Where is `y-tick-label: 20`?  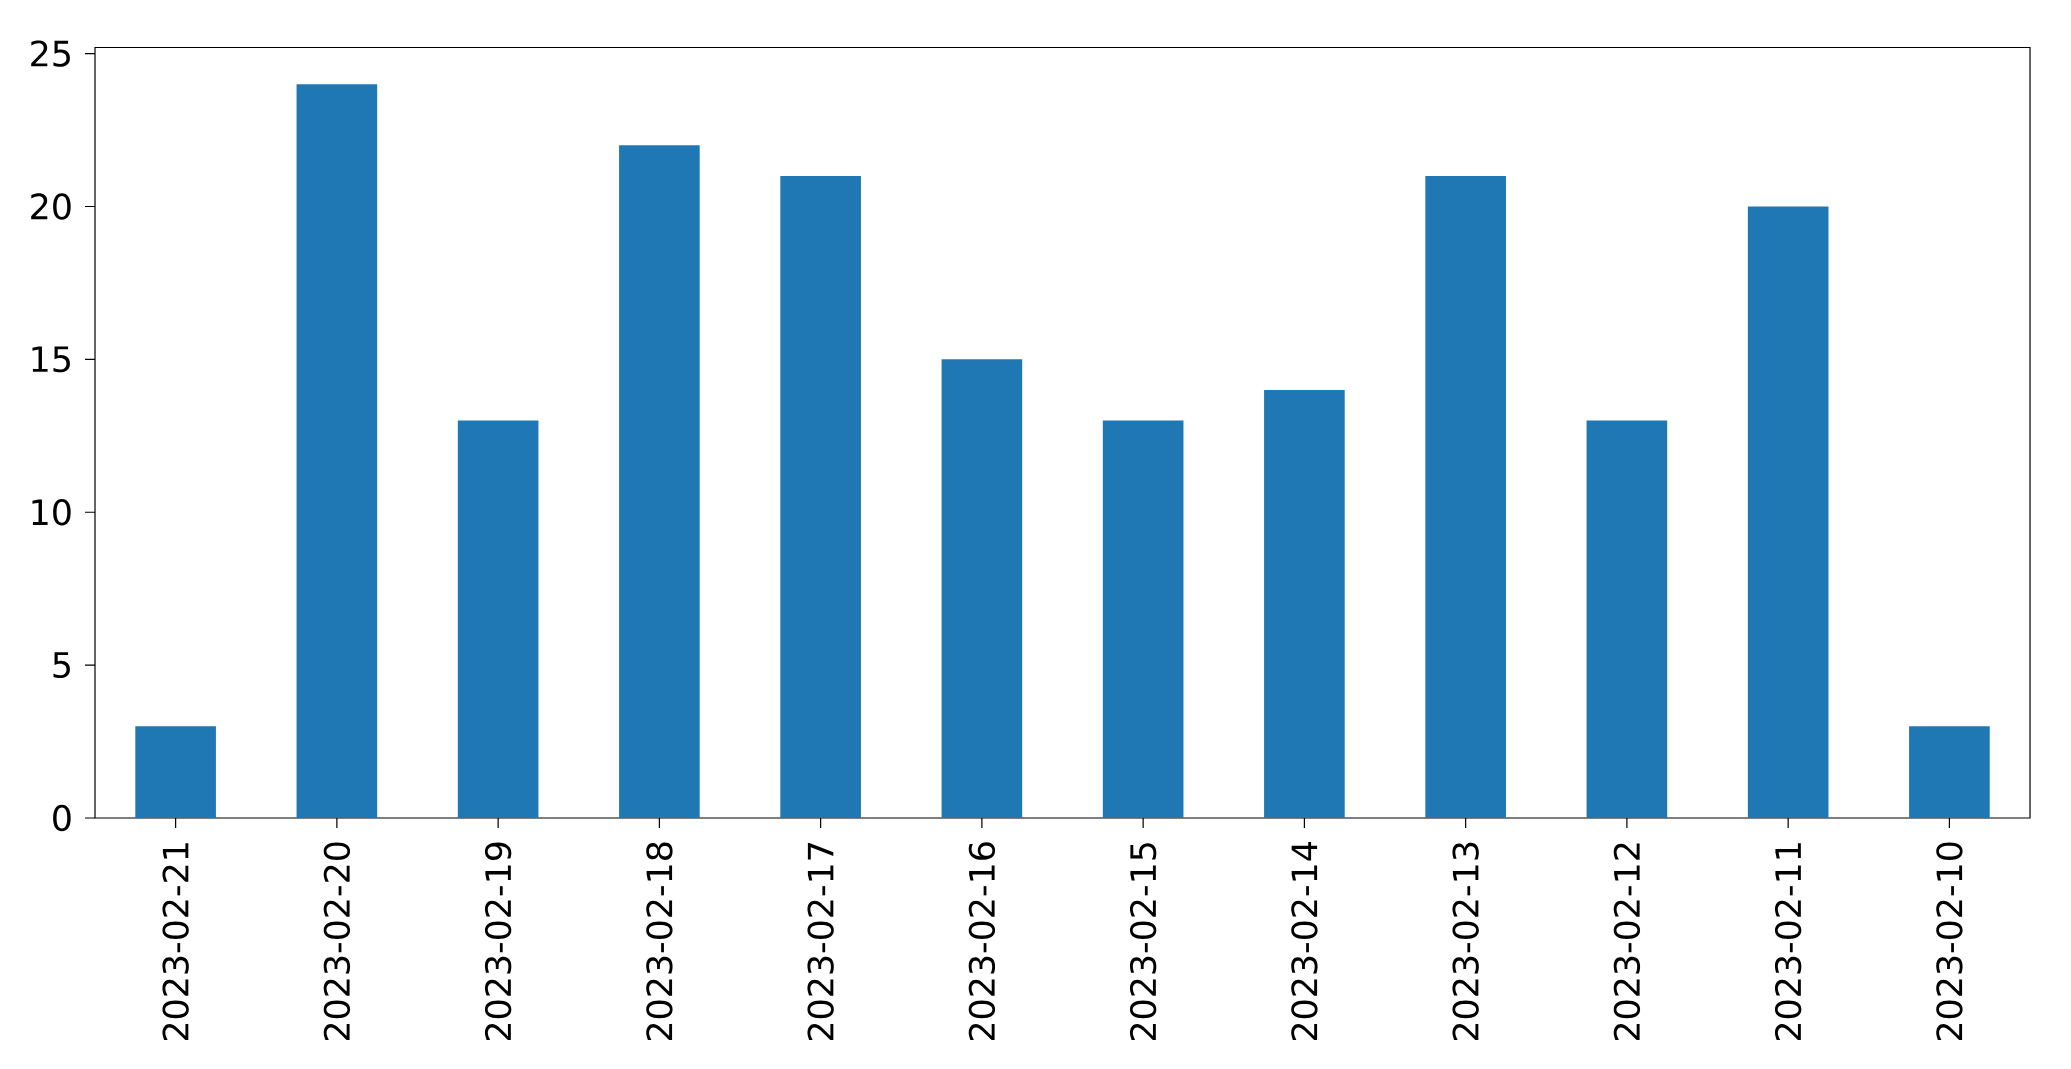
y-tick-label: 20 is located at coordinates (51, 206).